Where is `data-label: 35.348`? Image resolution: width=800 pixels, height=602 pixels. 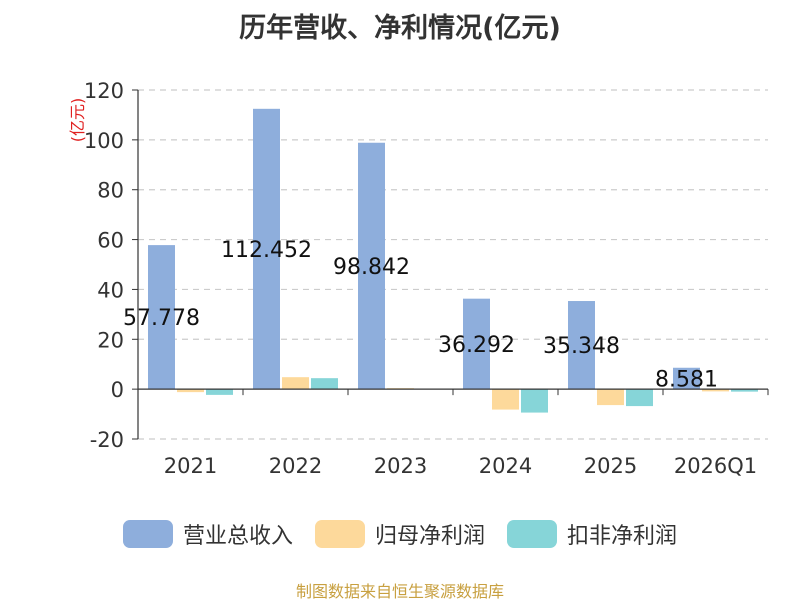 data-label: 35.348 is located at coordinates (581, 346).